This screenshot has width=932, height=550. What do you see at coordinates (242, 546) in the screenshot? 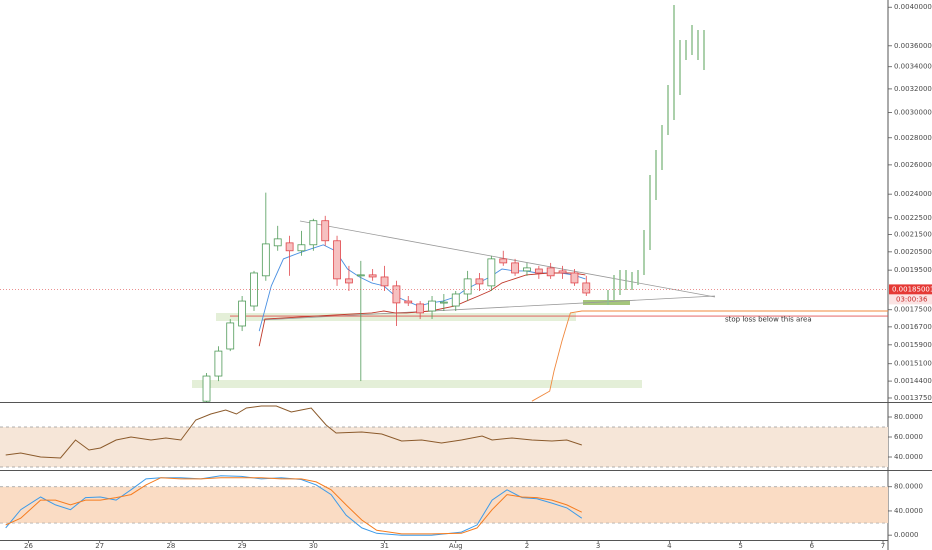
I see `x-tick-label: 29` at bounding box center [242, 546].